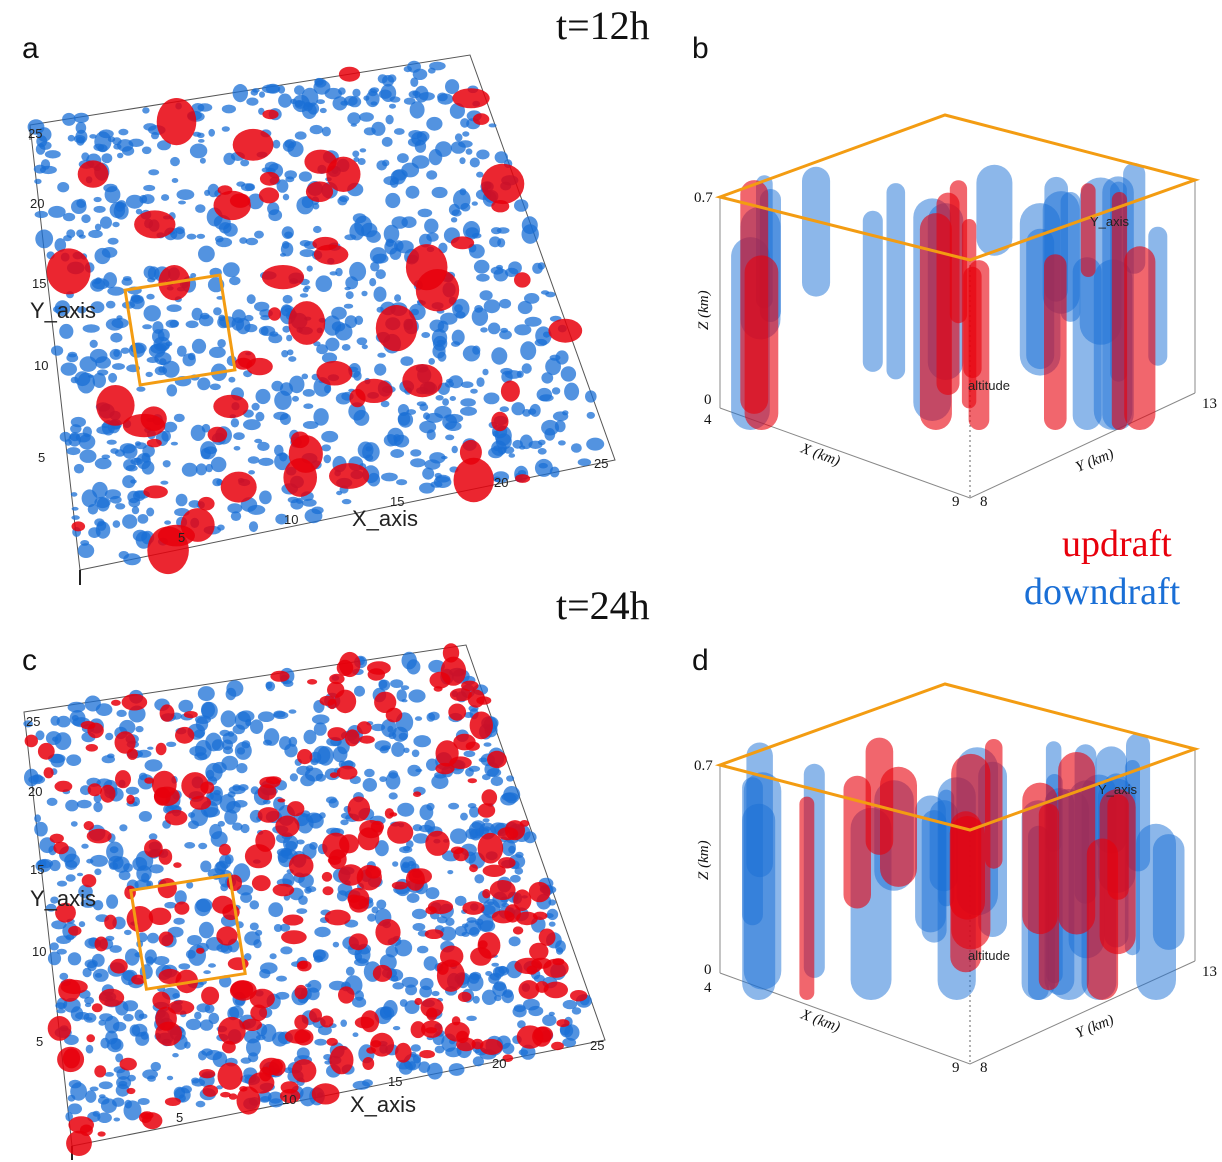 This screenshot has width=1222, height=1162. I want to click on panel-b-x-label: X (km), so click(820, 454).